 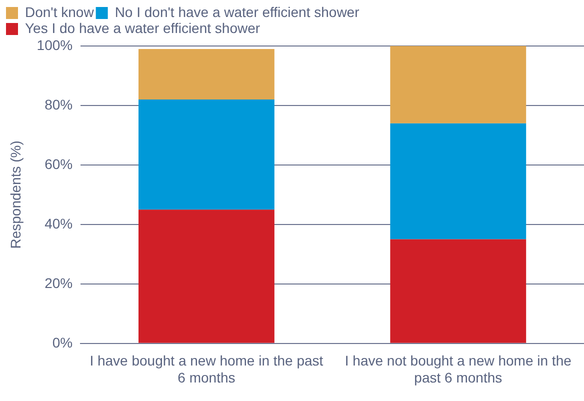 I want to click on legend-label: No I don't have a water efficient shower, so click(x=237, y=12).